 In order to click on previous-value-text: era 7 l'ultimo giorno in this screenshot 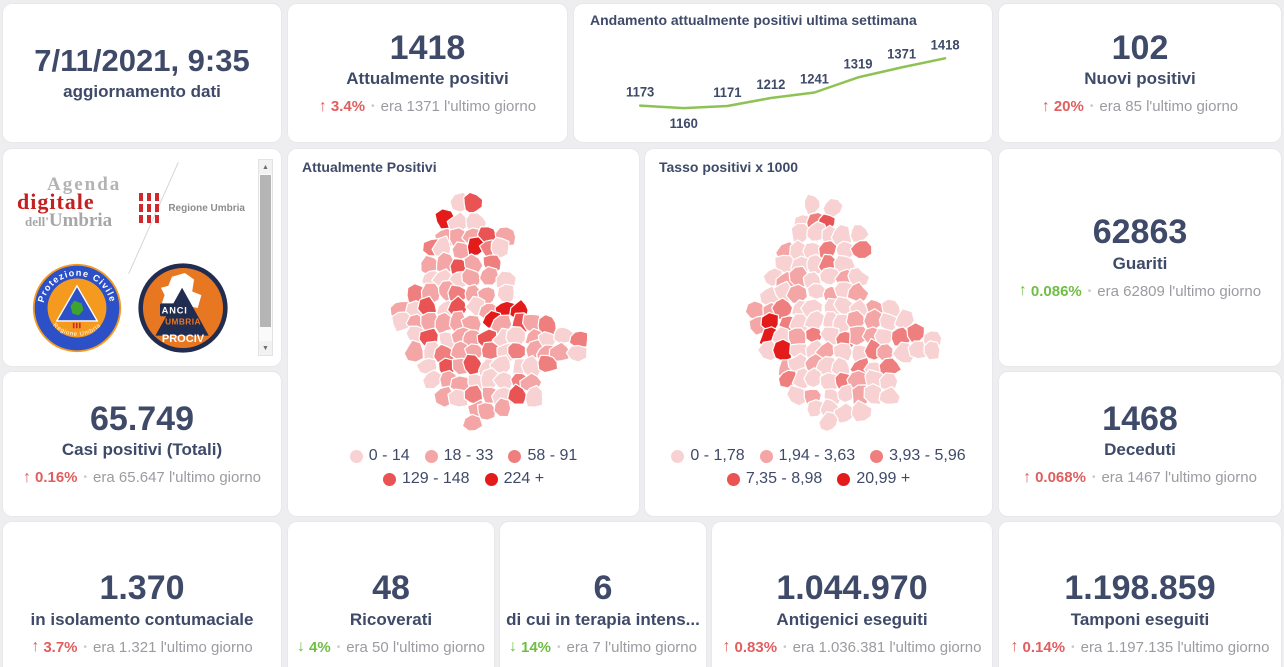, I will do `click(631, 647)`.